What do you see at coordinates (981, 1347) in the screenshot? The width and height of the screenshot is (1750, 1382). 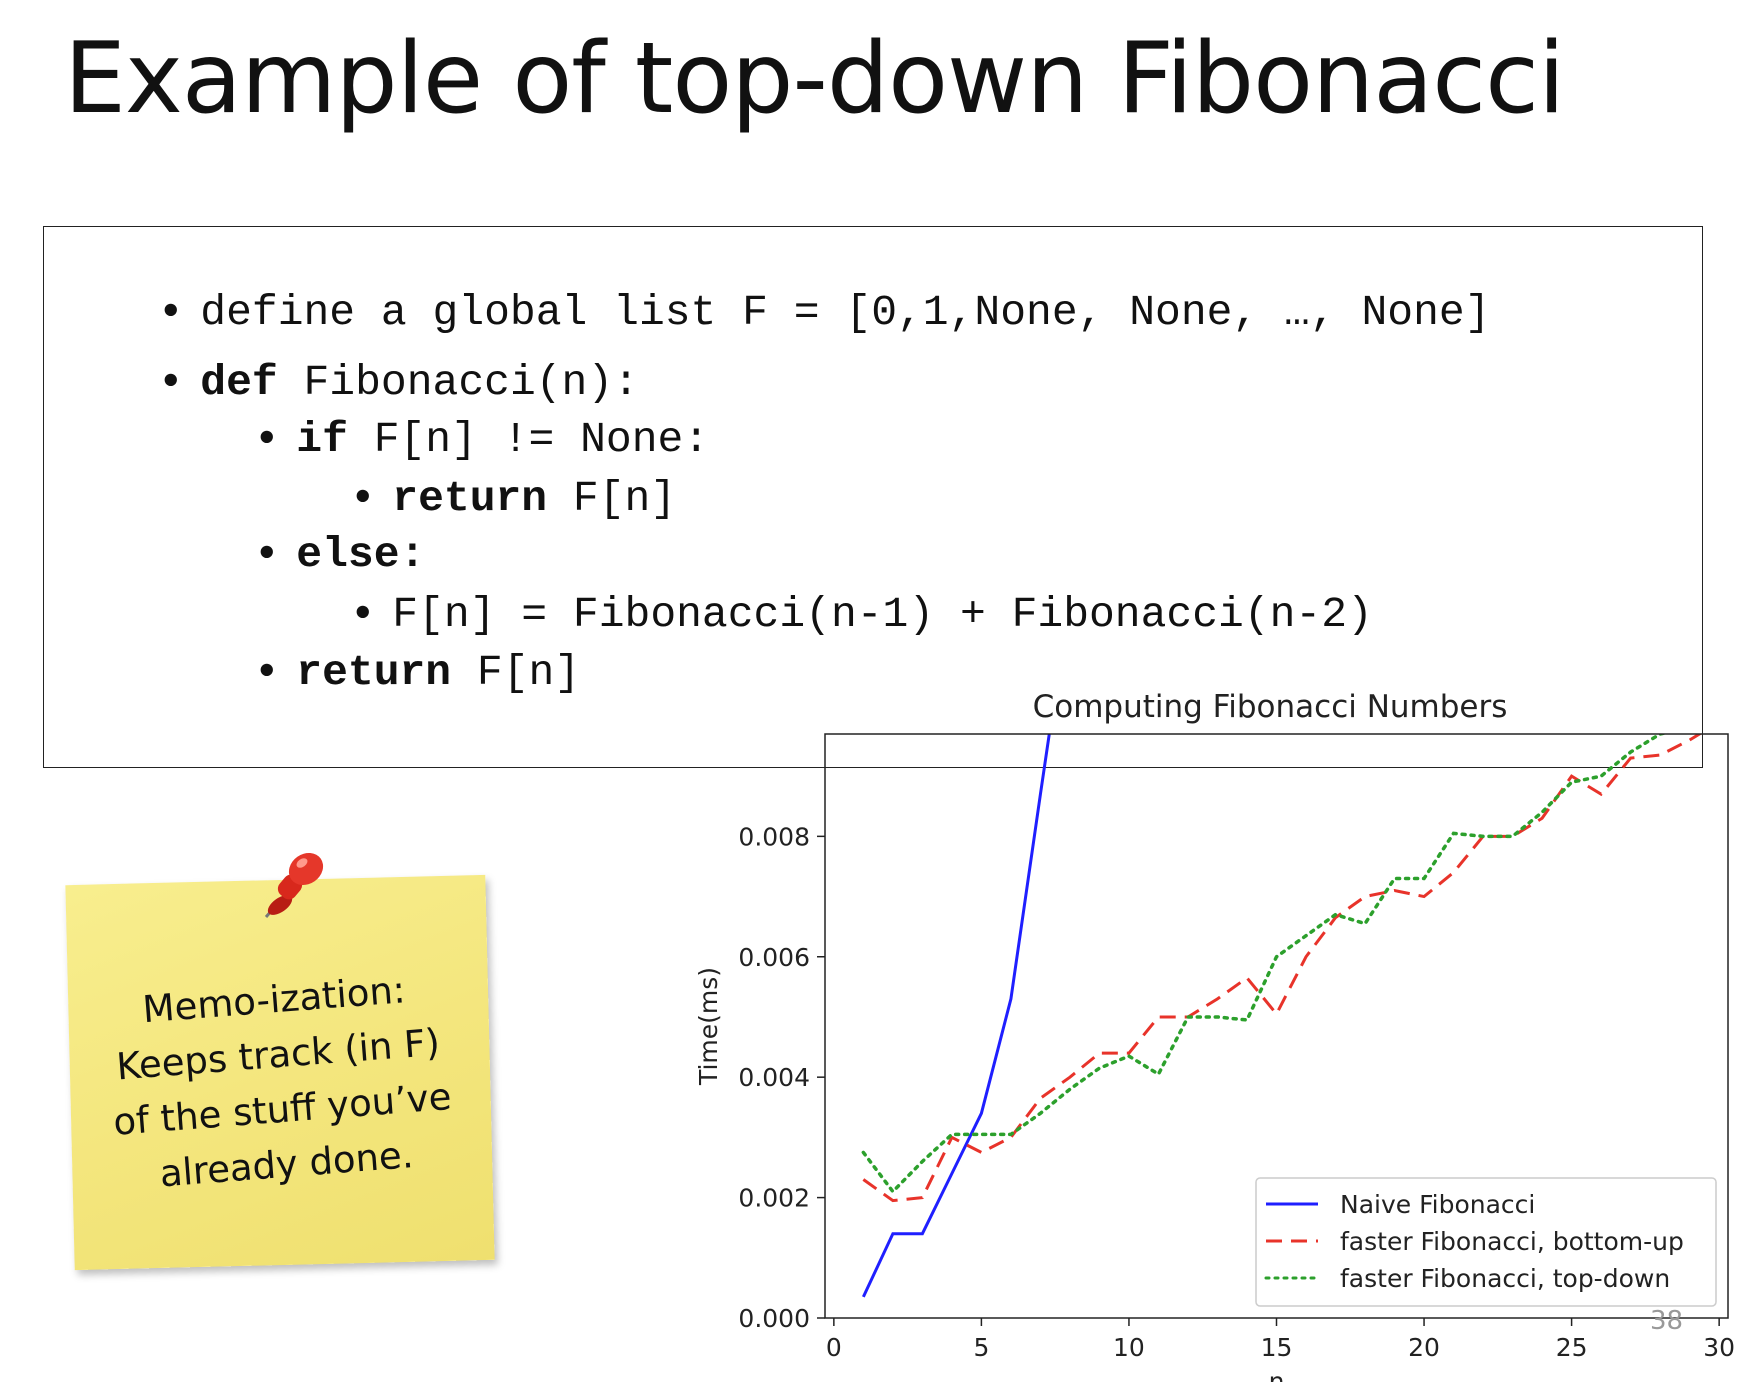 I see `x-tick-label: 5` at bounding box center [981, 1347].